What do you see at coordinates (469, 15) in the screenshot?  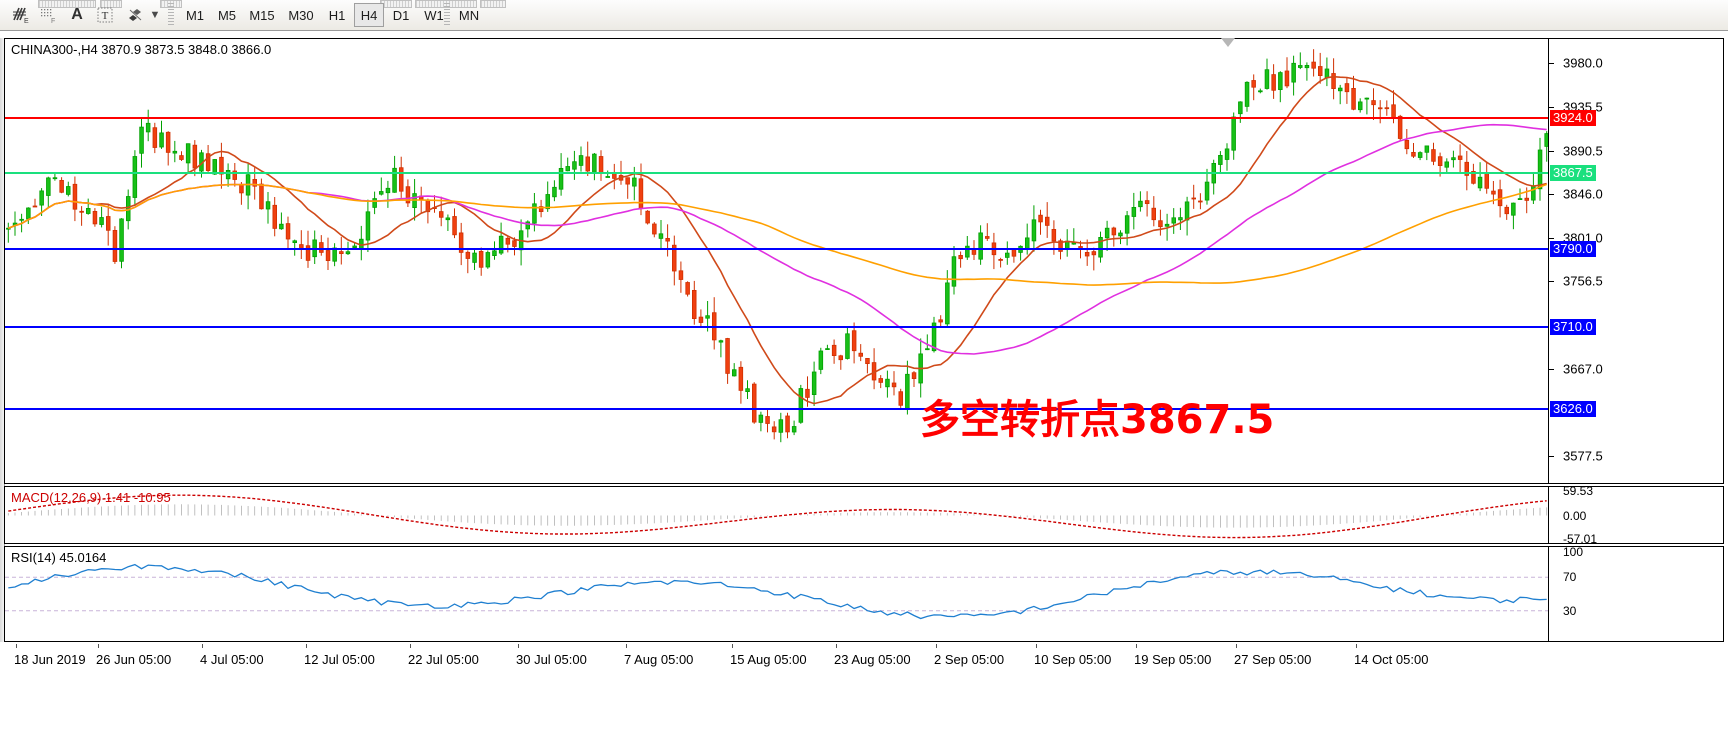 I see `timeframe-mn: MN` at bounding box center [469, 15].